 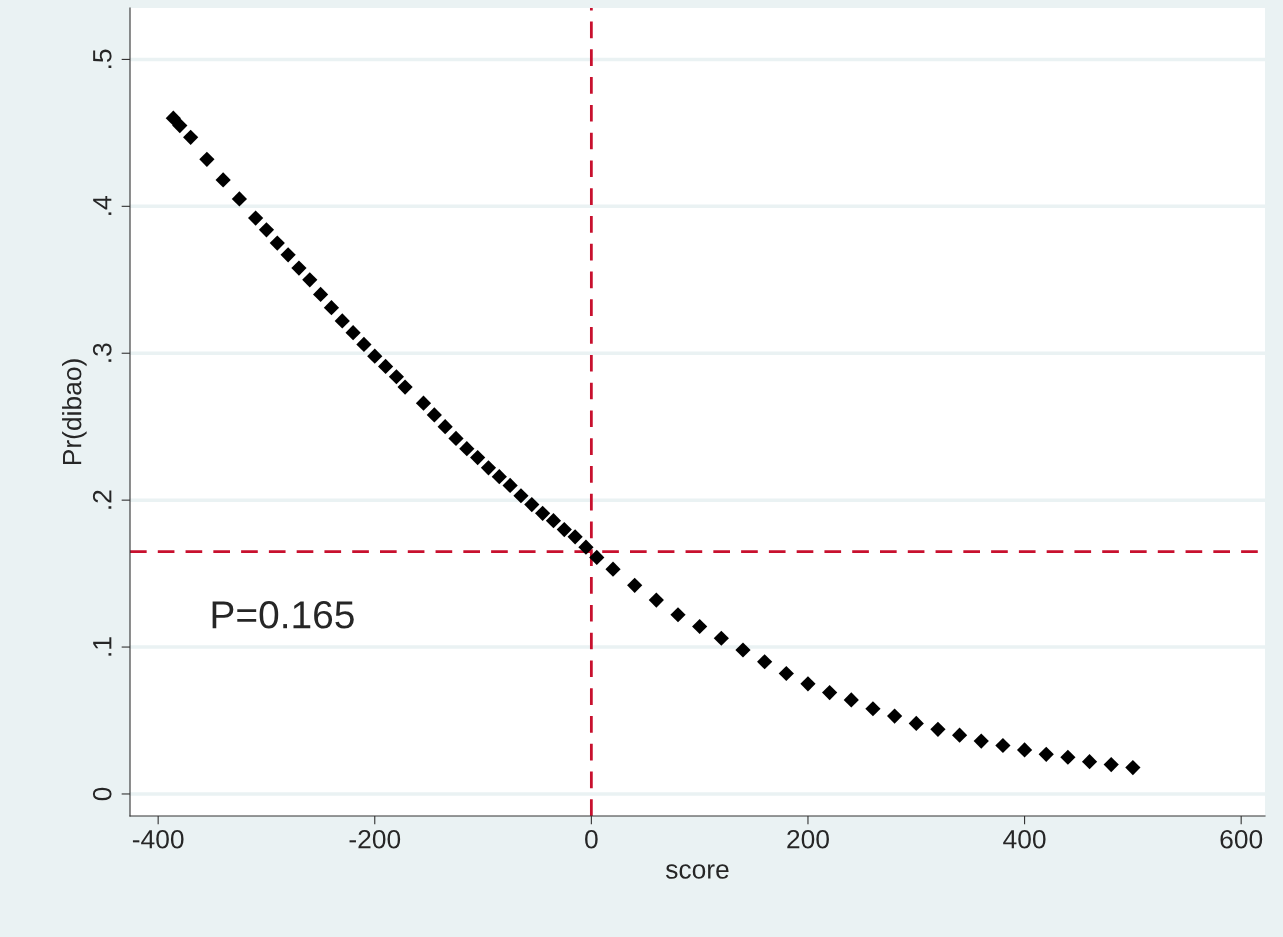 I want to click on x-tick-label: -400, so click(x=158, y=839).